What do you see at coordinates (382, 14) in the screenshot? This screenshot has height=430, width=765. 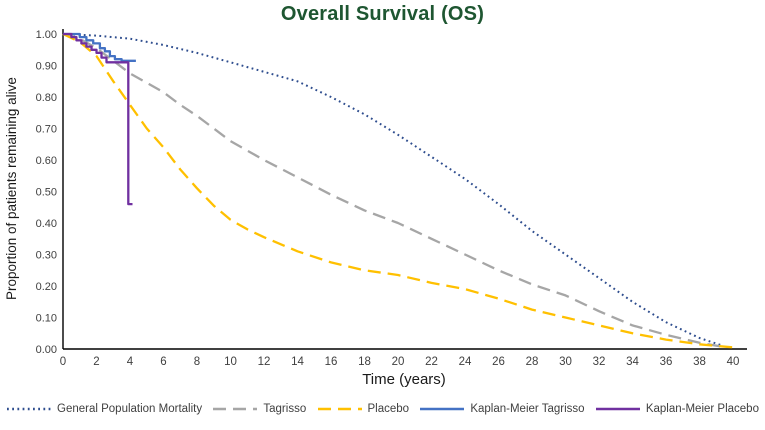 I see `chart-title: Overall Survival (OS)` at bounding box center [382, 14].